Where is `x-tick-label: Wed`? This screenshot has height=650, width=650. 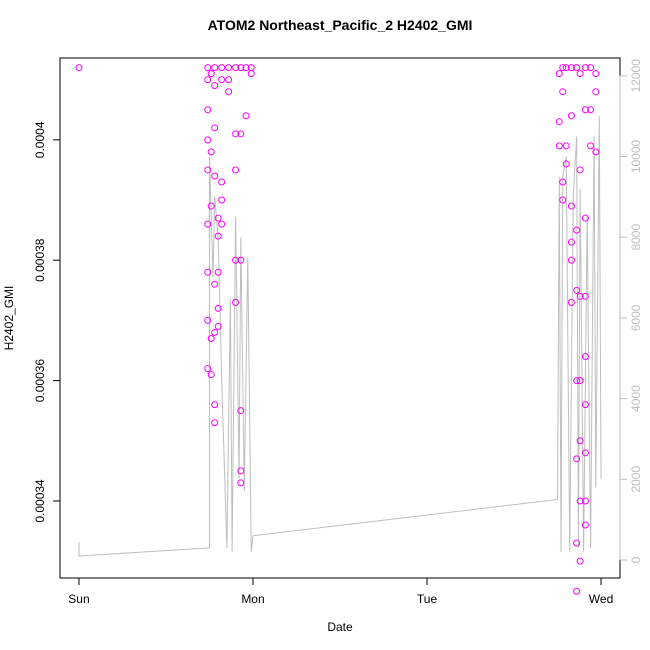 x-tick-label: Wed is located at coordinates (601, 599).